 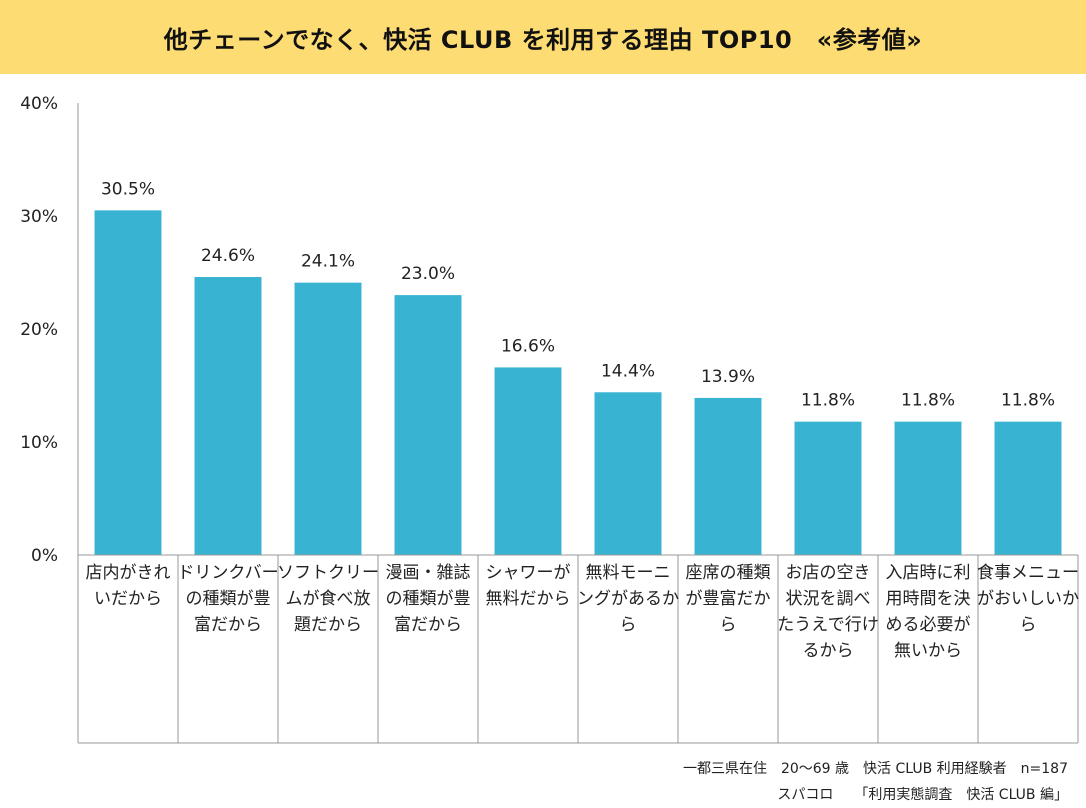 I want to click on y-tick-label: 40%, so click(x=39, y=104).